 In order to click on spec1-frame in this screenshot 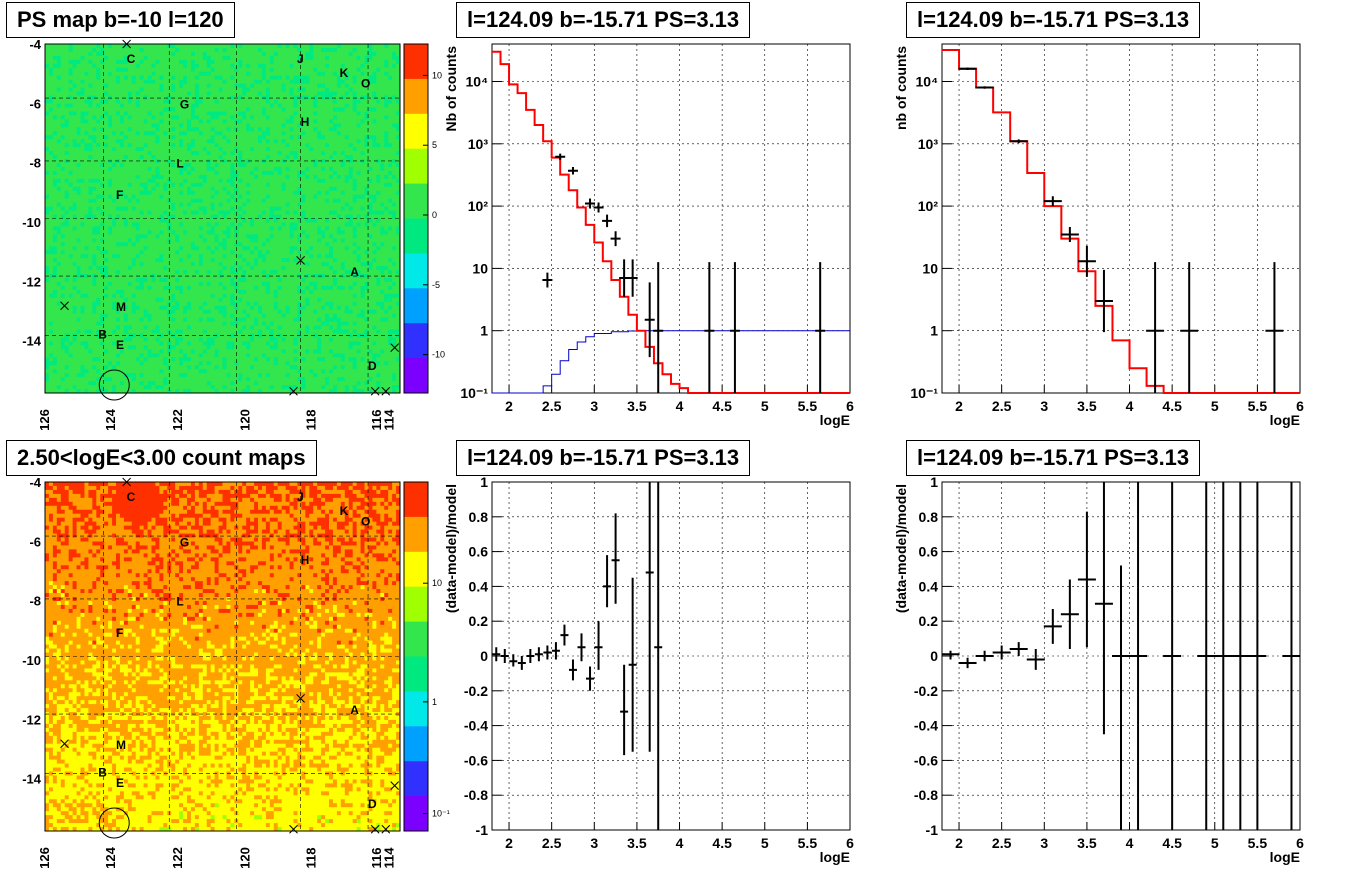, I will do `click(671, 218)`.